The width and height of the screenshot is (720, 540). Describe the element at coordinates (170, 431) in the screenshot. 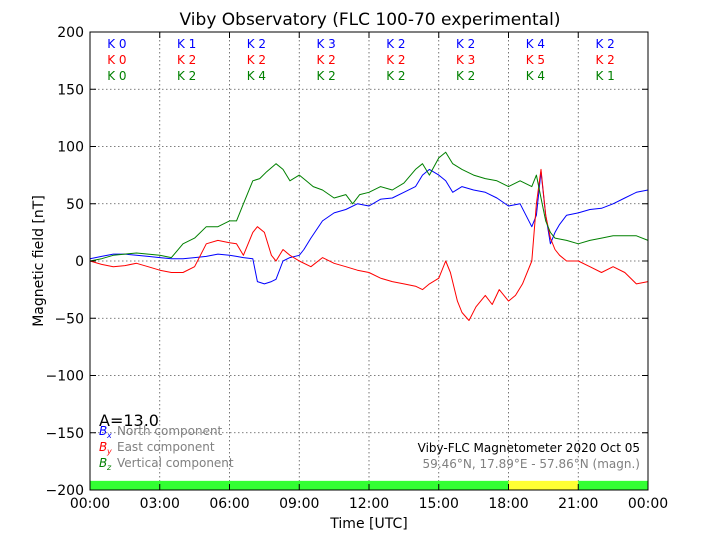

I see `legend-label: North component` at that location.